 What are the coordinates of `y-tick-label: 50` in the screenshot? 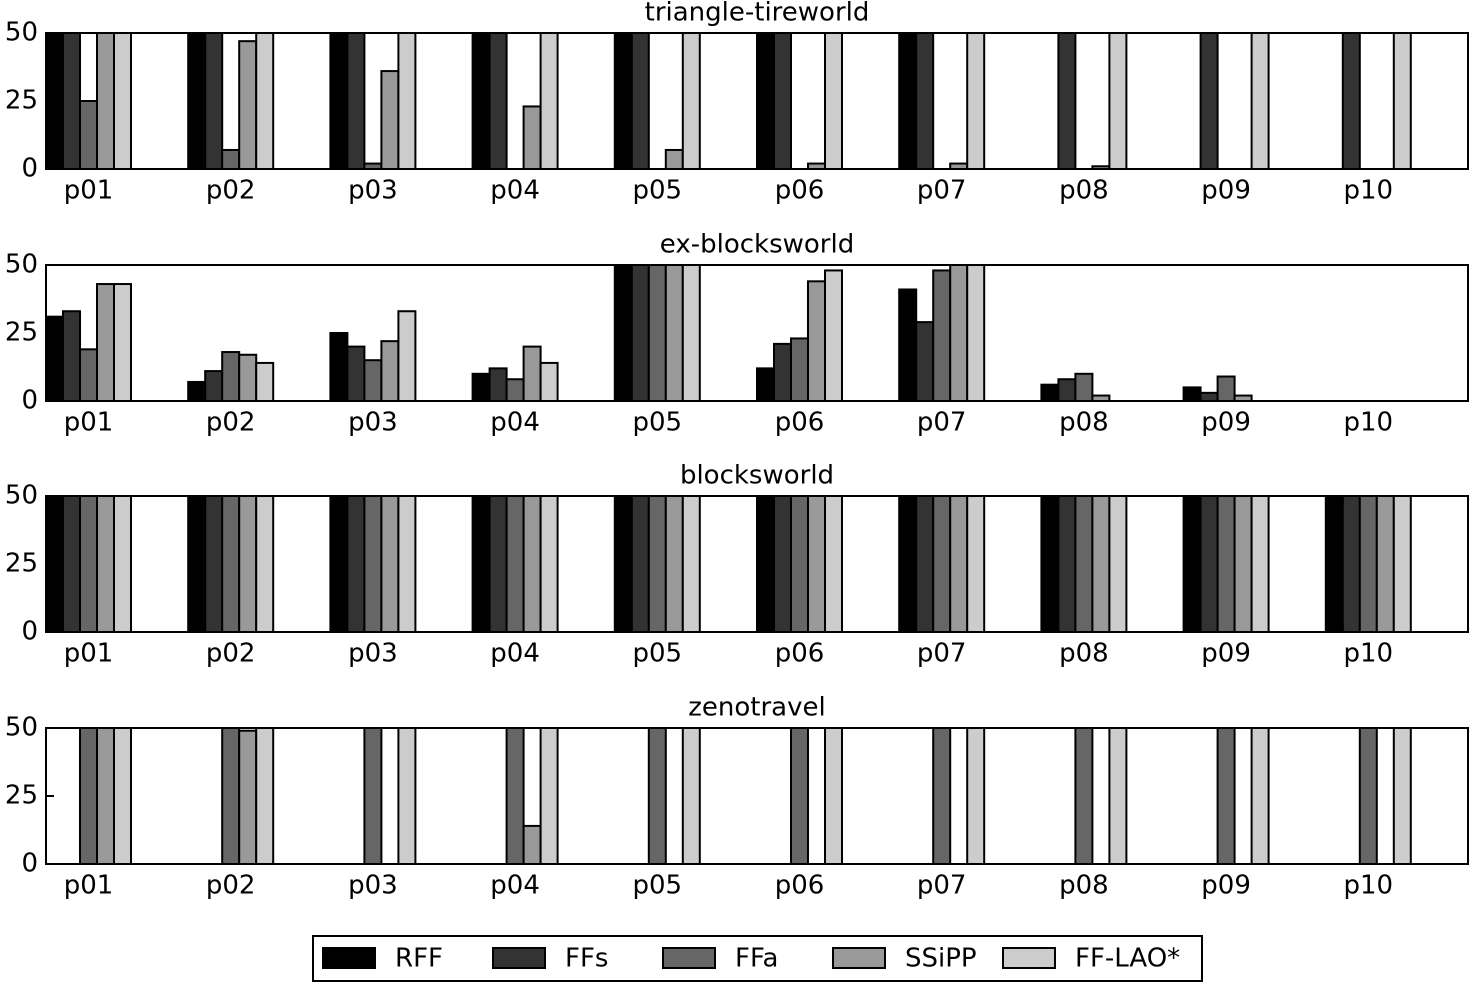 It's located at (21, 728).